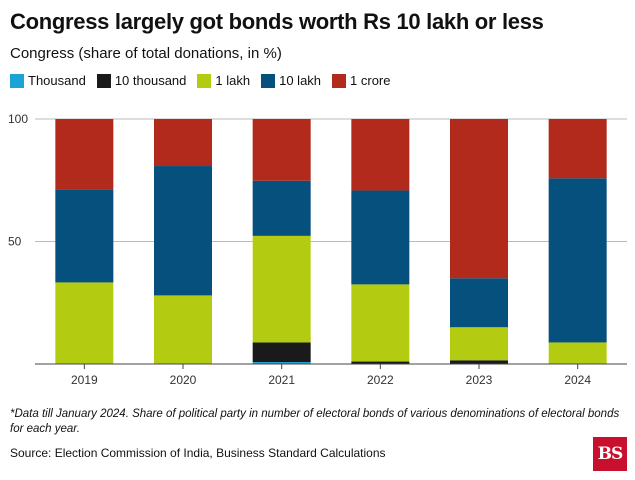  What do you see at coordinates (18, 119) in the screenshot?
I see `y-tick-label-100: 100` at bounding box center [18, 119].